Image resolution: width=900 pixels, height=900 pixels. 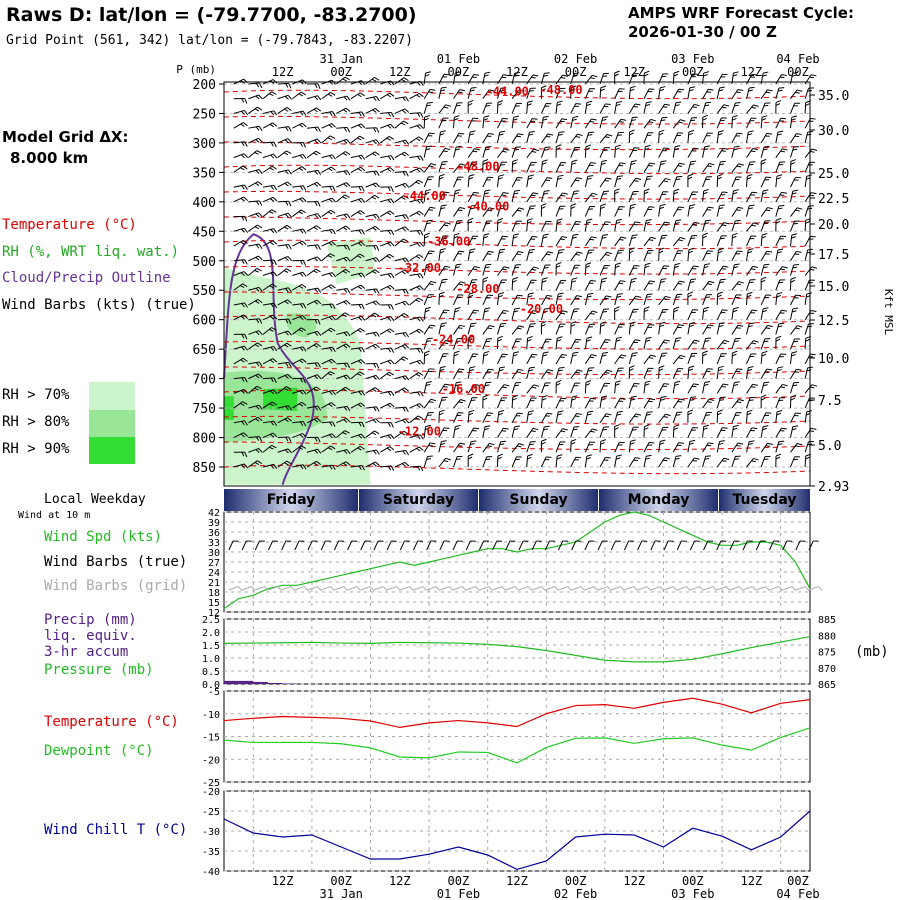 I want to click on pressure-axis-label: P (mb), so click(x=196, y=69).